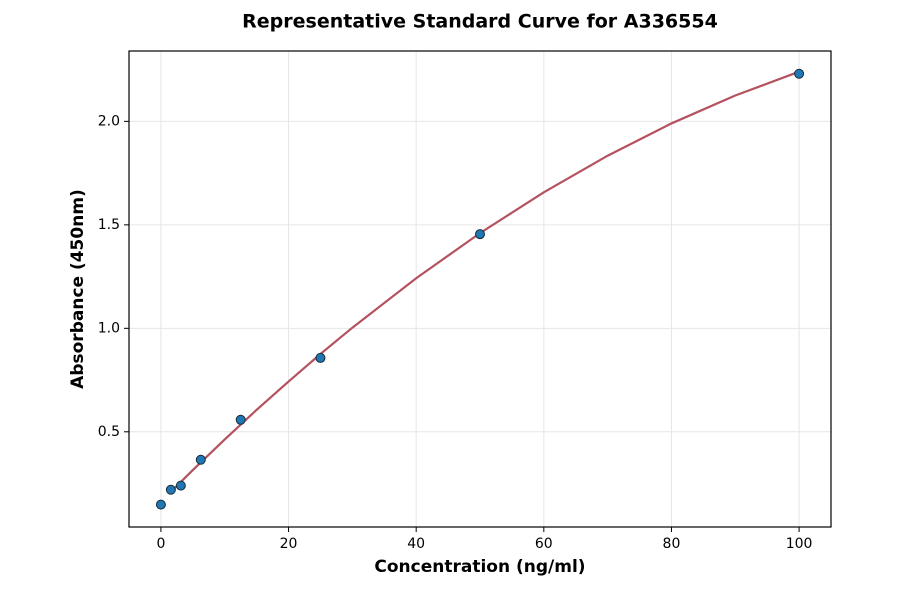  I want to click on x-tick-label: 80, so click(672, 544).